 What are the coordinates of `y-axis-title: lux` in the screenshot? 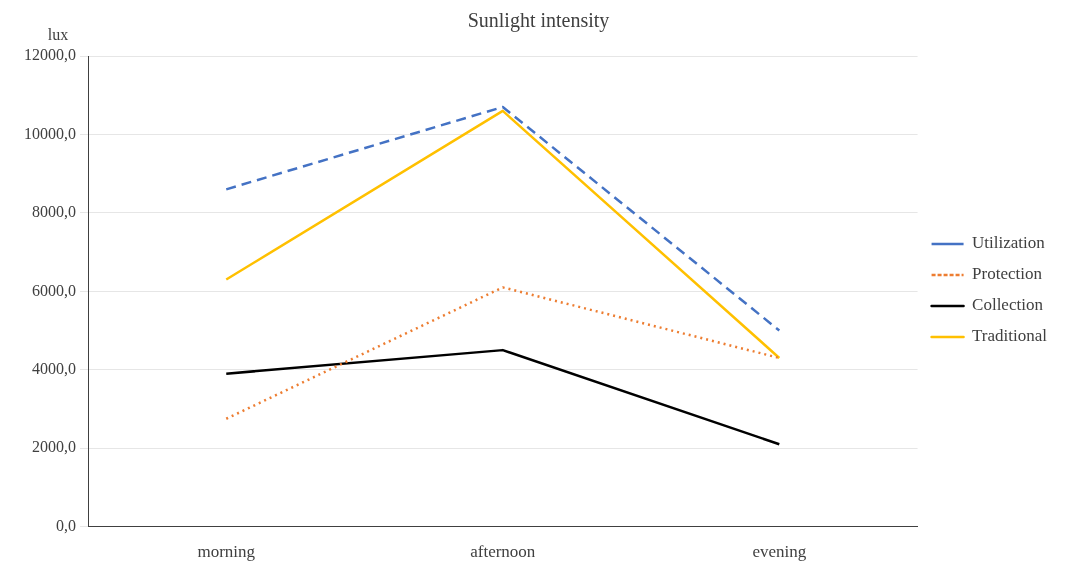 It's located at (58, 35).